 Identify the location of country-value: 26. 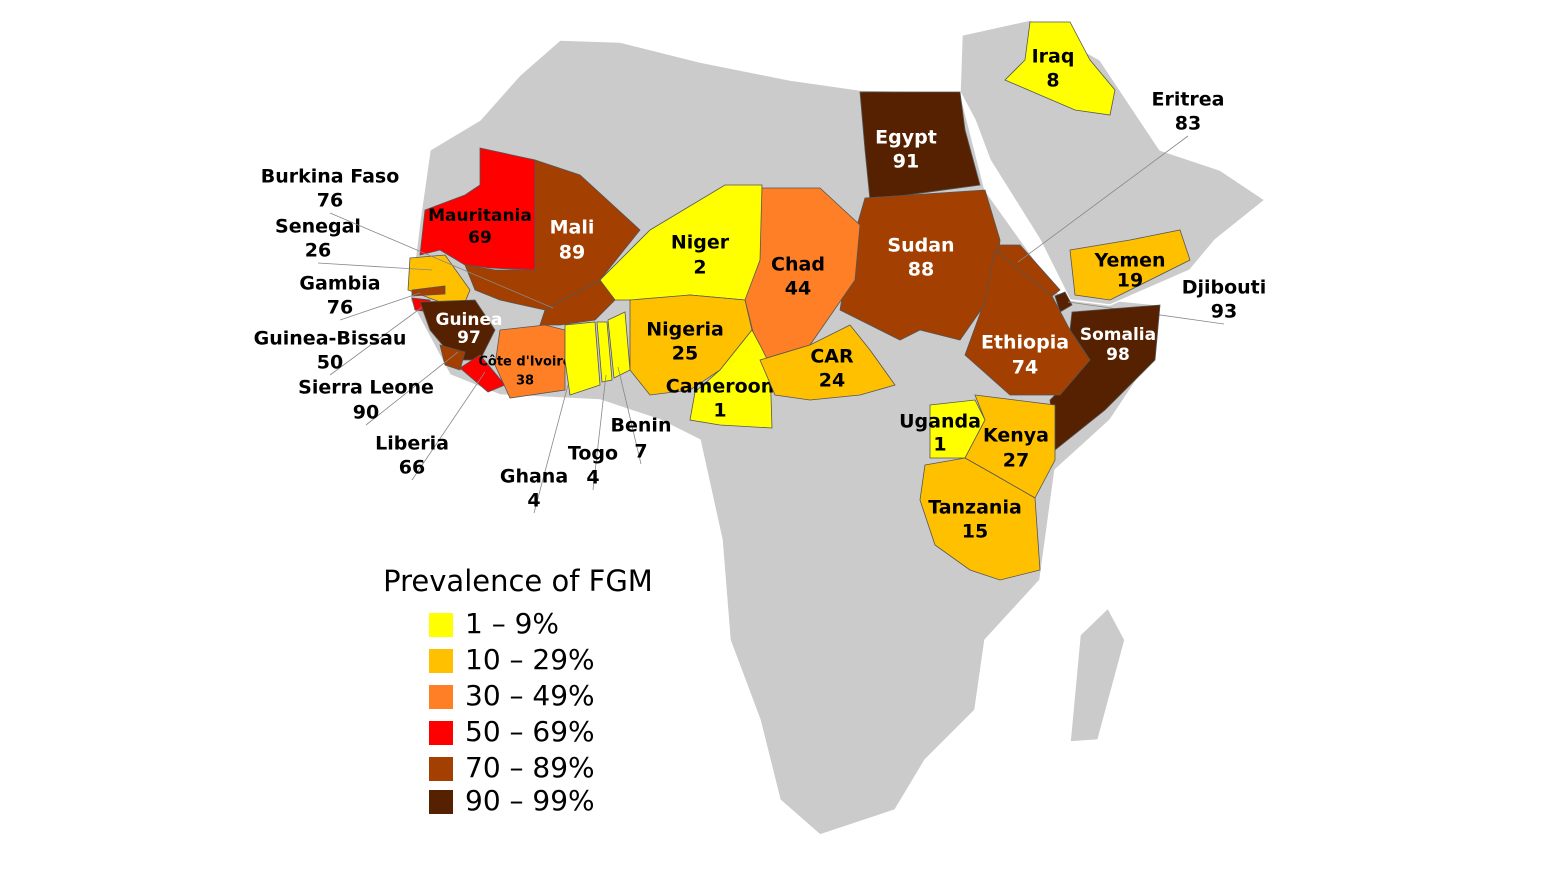
(318, 251).